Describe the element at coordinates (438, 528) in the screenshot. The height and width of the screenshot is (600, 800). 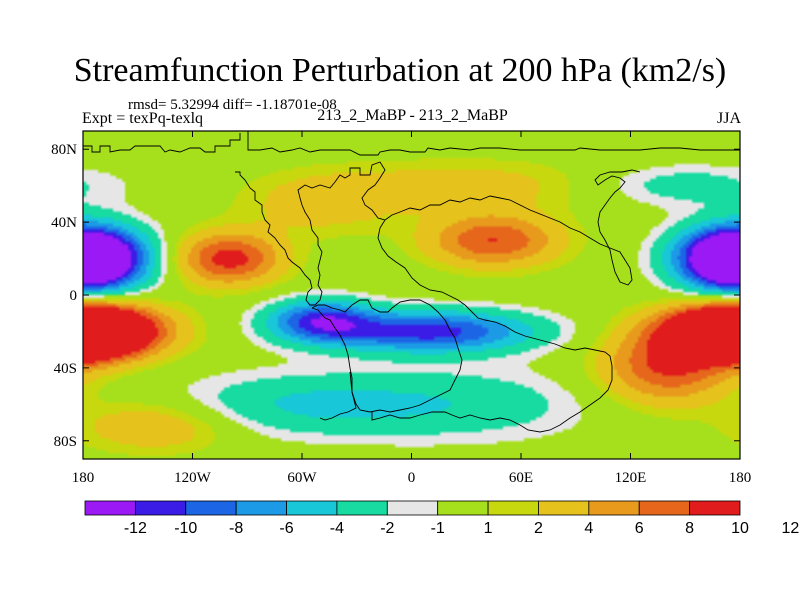
I see `colorbar-label: -1` at that location.